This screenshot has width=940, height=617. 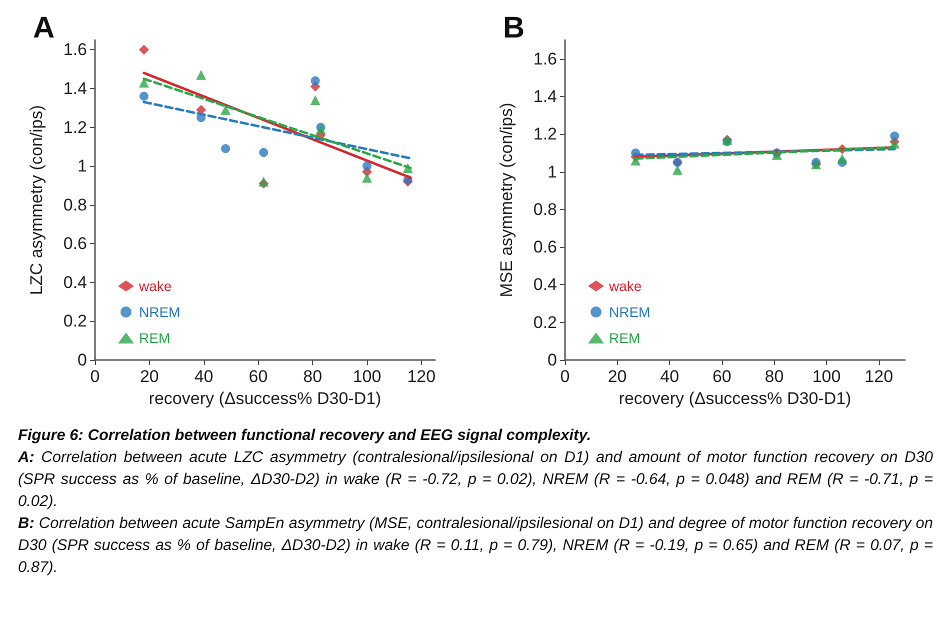 What do you see at coordinates (44, 28) in the screenshot?
I see `chart-title: A` at bounding box center [44, 28].